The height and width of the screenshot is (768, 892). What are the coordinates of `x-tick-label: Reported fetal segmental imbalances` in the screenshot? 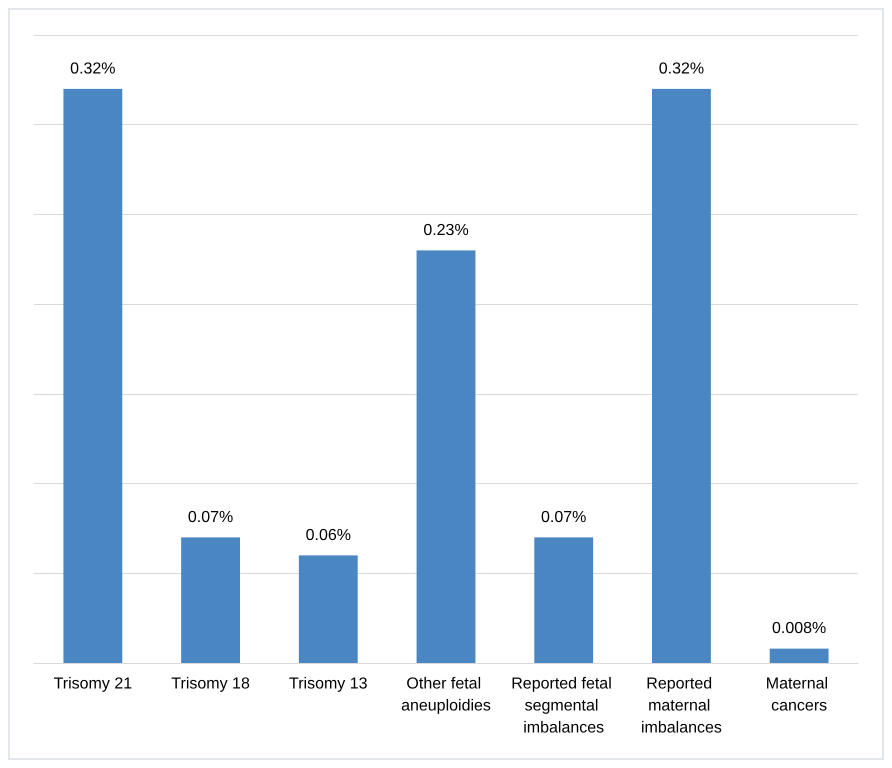 It's located at (563, 706).